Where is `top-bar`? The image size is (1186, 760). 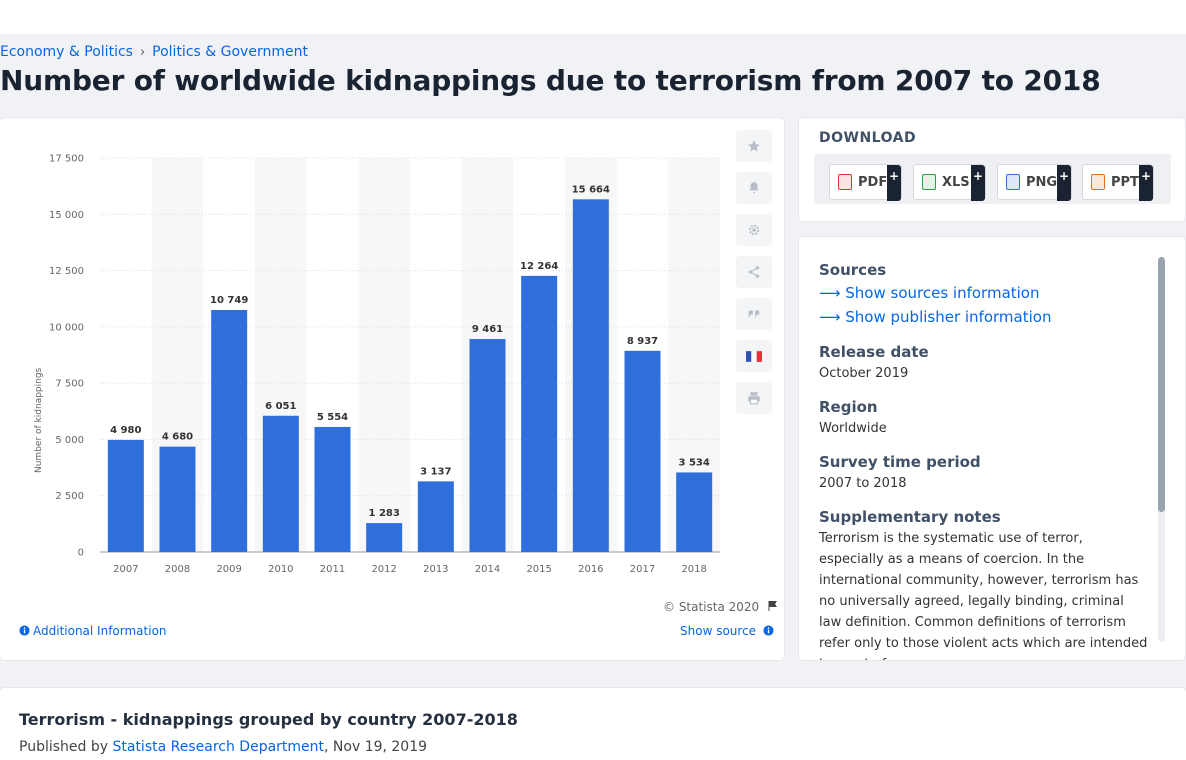
top-bar is located at coordinates (593, 17).